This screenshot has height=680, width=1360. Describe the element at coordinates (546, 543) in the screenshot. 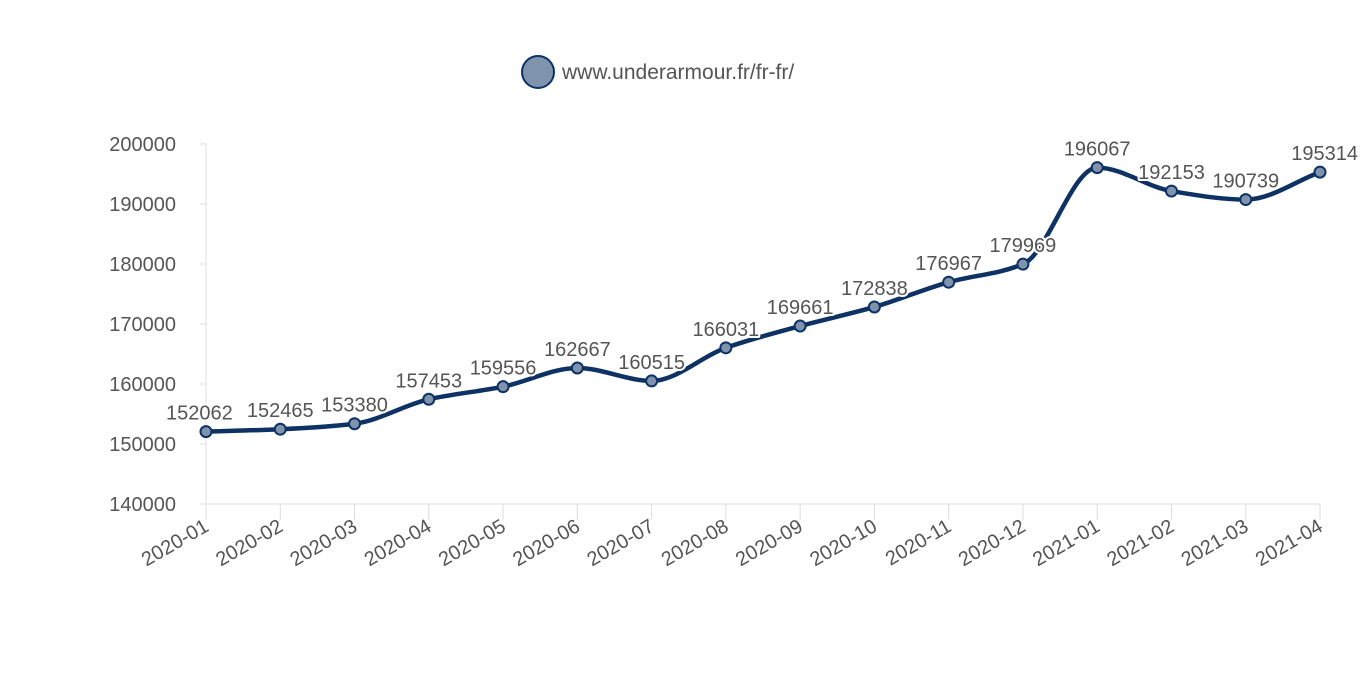

I see `x-tick-label: 2020-06` at that location.